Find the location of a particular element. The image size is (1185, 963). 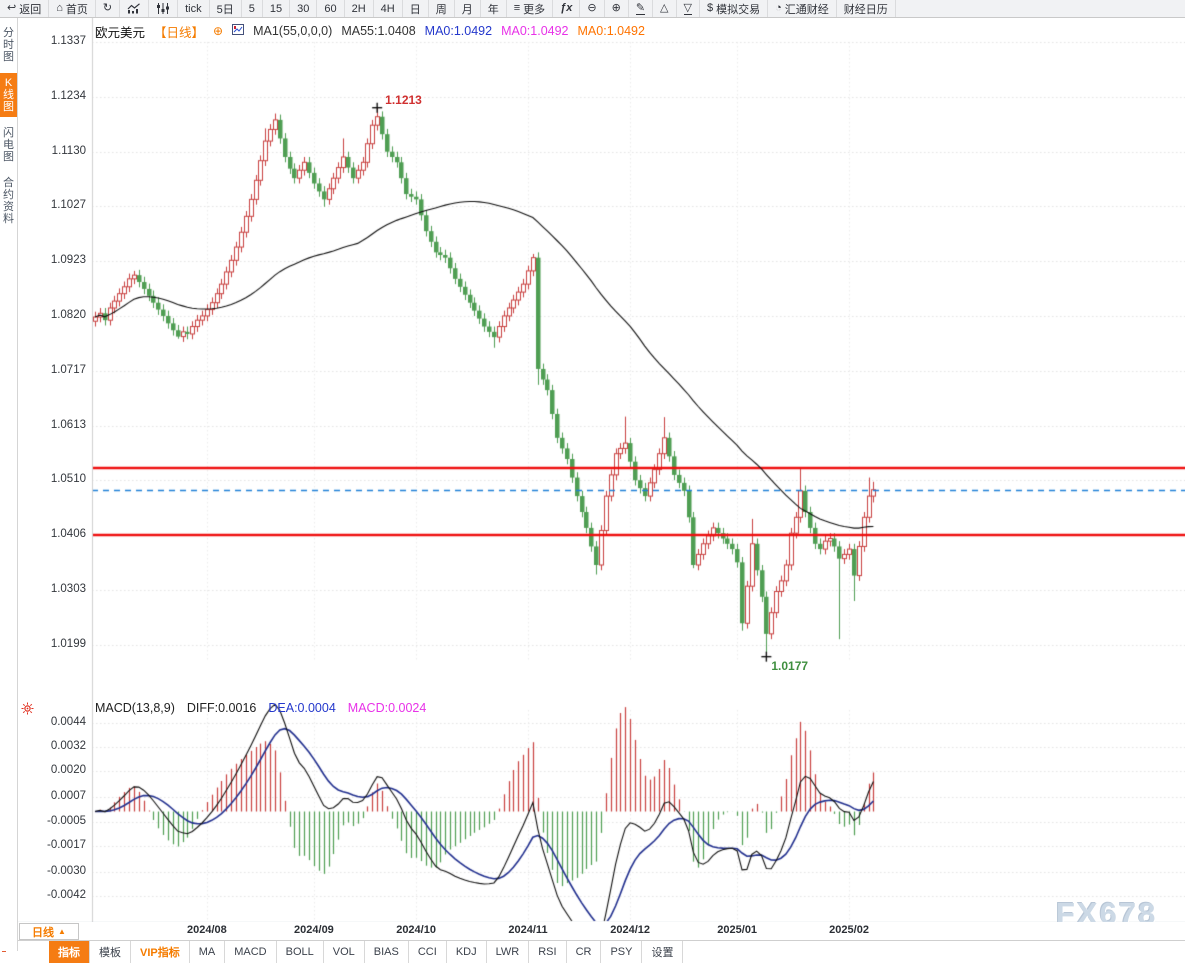

chevron-up-icon: ▲ is located at coordinates (62, 931).